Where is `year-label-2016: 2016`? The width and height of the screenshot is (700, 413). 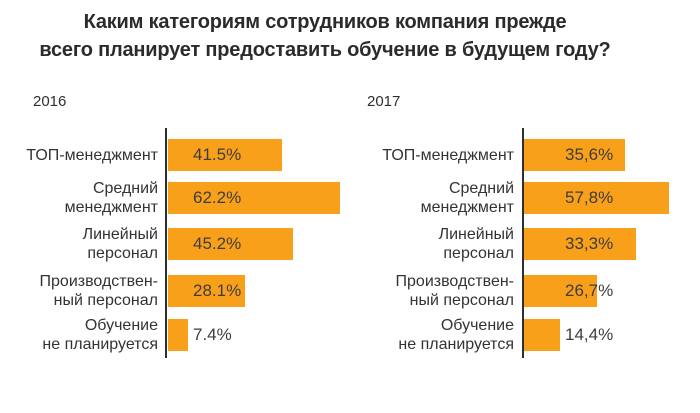 year-label-2016: 2016 is located at coordinates (50, 101).